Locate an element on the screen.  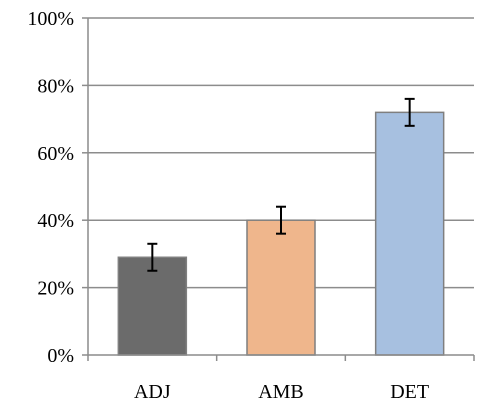
x-category-label: DET is located at coordinates (409, 392).